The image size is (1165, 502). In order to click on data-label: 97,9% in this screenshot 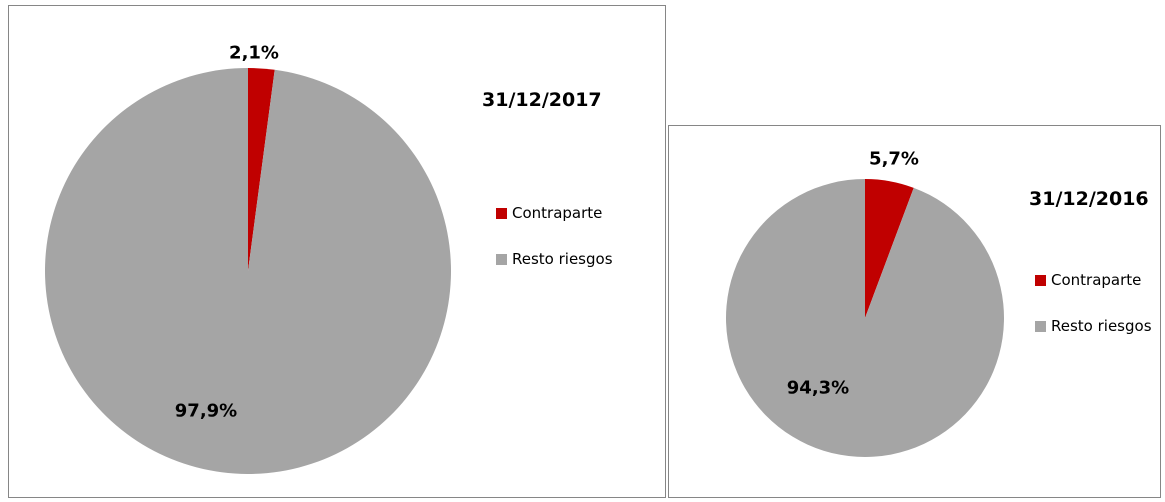, I will do `click(206, 411)`.